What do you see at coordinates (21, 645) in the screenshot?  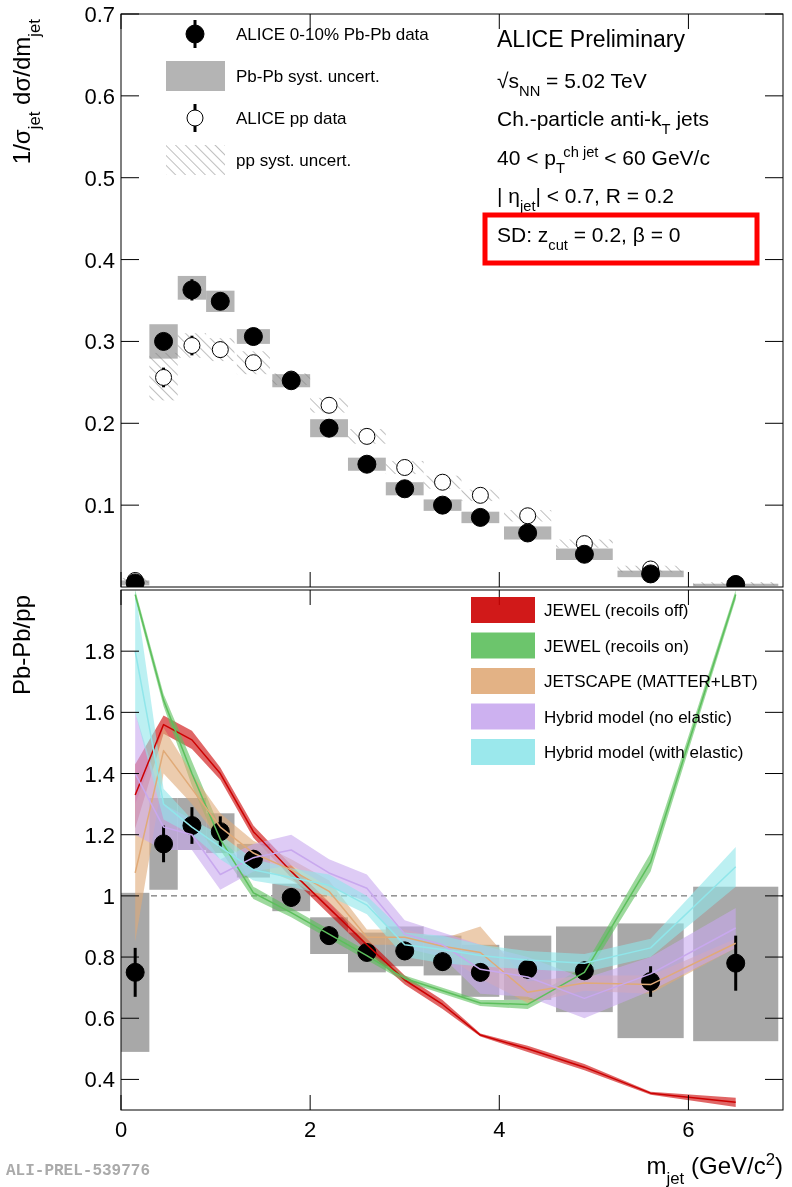 I see `y-axis-title: Pb-Pb/pp` at bounding box center [21, 645].